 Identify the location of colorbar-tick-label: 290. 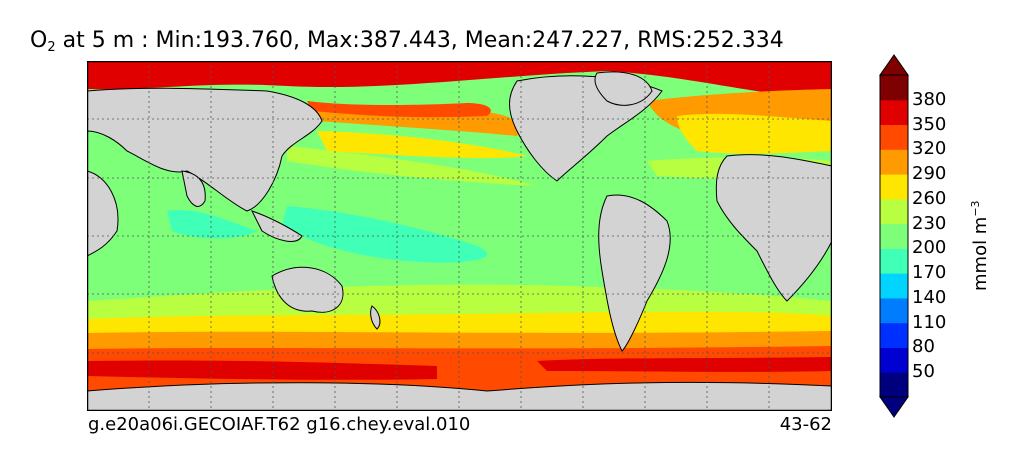
(929, 174).